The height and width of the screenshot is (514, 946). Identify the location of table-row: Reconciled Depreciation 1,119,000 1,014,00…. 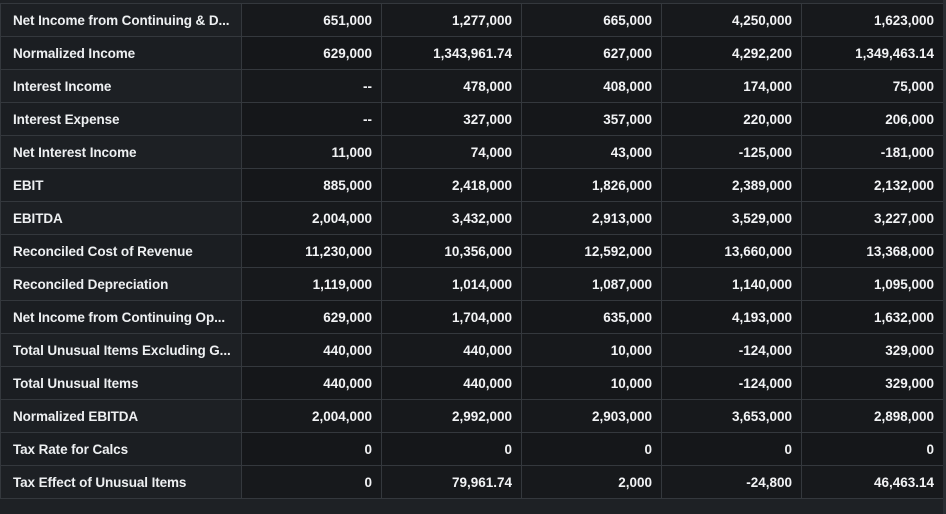
(472, 284).